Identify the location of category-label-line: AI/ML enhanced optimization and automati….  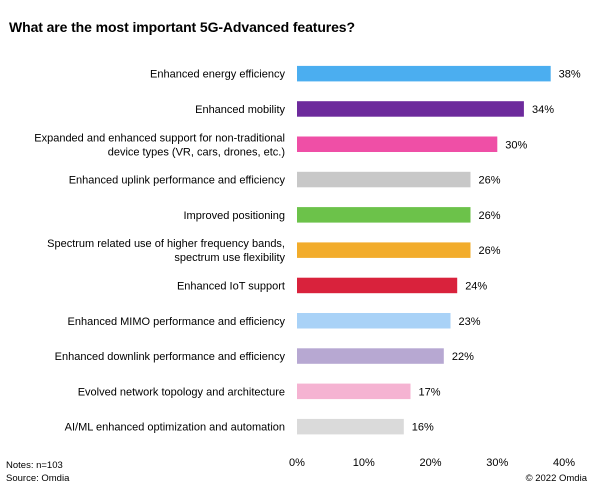
(175, 428).